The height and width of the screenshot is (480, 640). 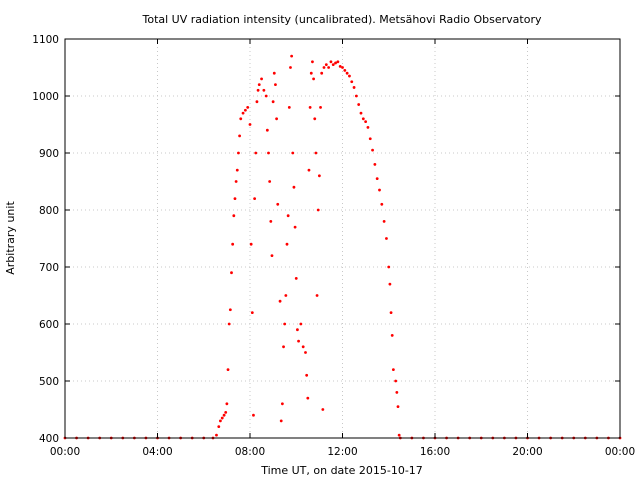 I want to click on x-tick-label: 00:00, so click(x=620, y=452).